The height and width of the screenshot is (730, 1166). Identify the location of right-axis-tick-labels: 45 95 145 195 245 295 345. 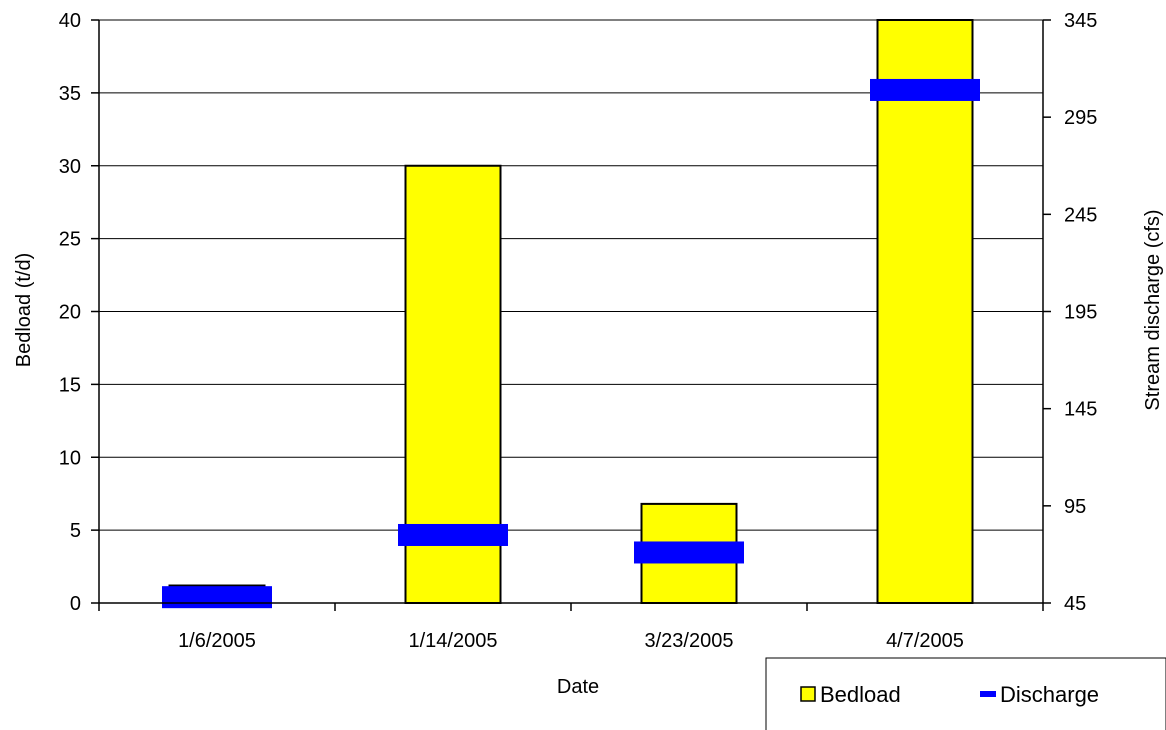
(1080, 312).